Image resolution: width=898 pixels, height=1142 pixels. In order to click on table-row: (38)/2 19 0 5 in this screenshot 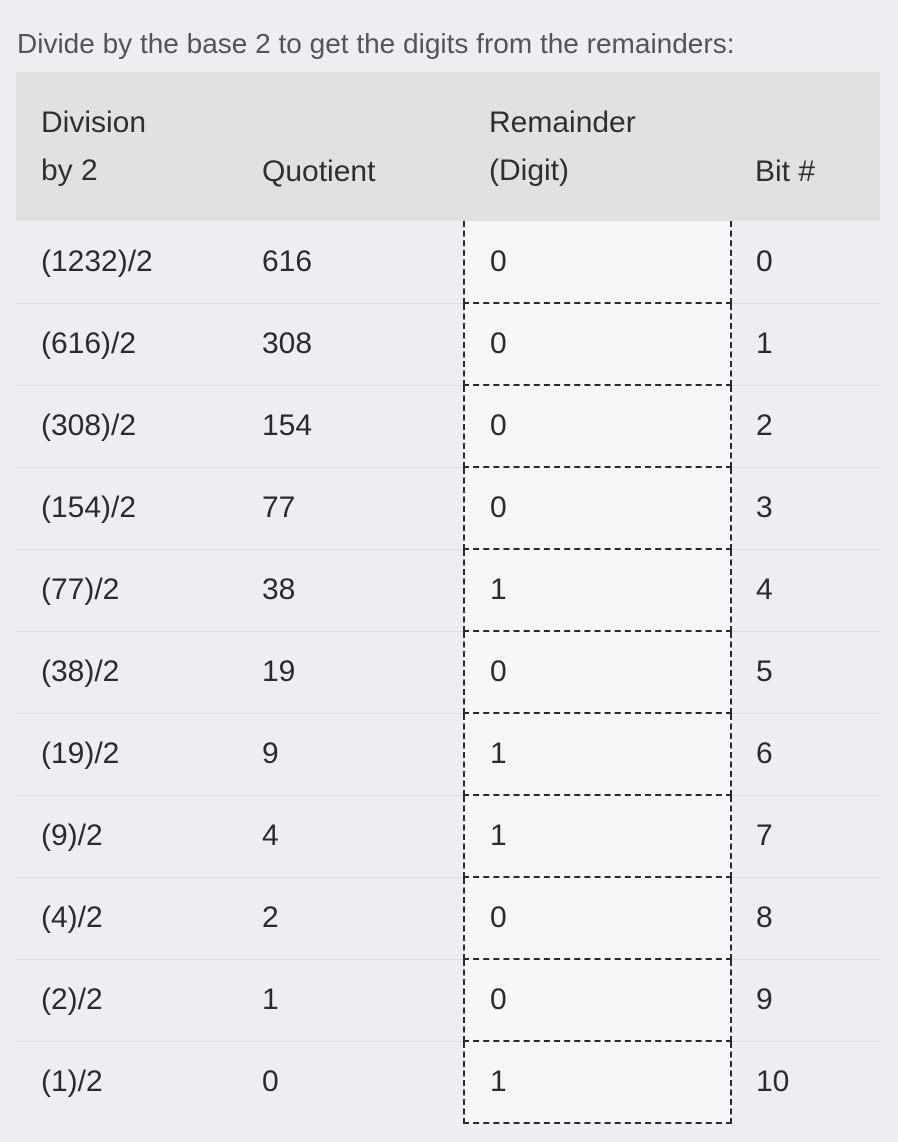, I will do `click(448, 672)`.